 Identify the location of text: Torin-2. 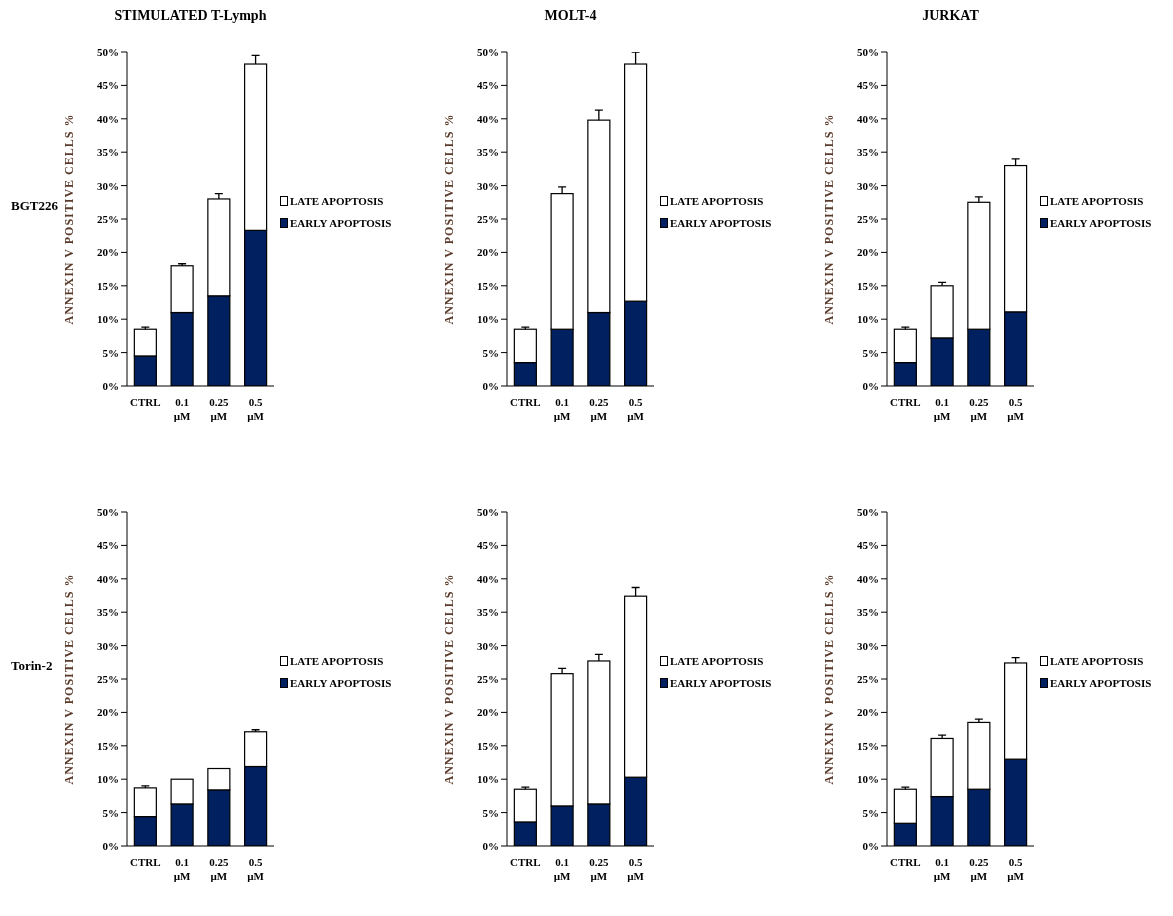
(32, 666).